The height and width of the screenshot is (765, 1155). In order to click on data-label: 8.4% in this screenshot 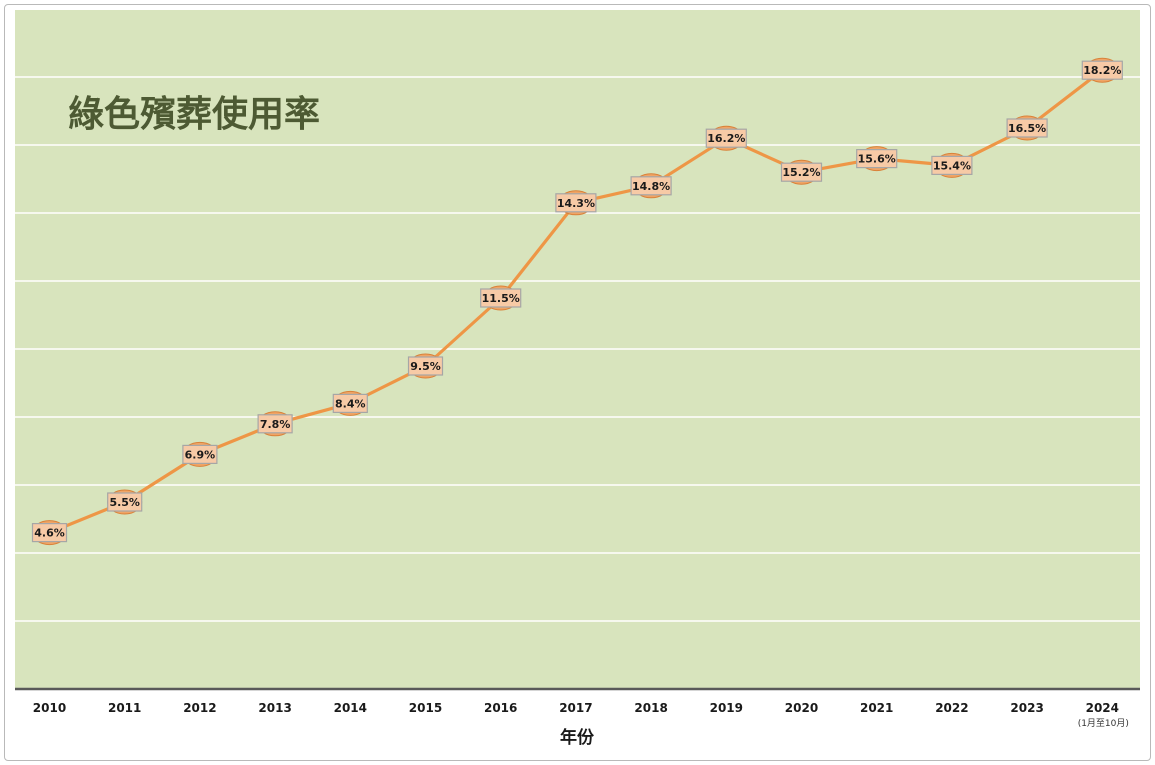, I will do `click(350, 403)`.